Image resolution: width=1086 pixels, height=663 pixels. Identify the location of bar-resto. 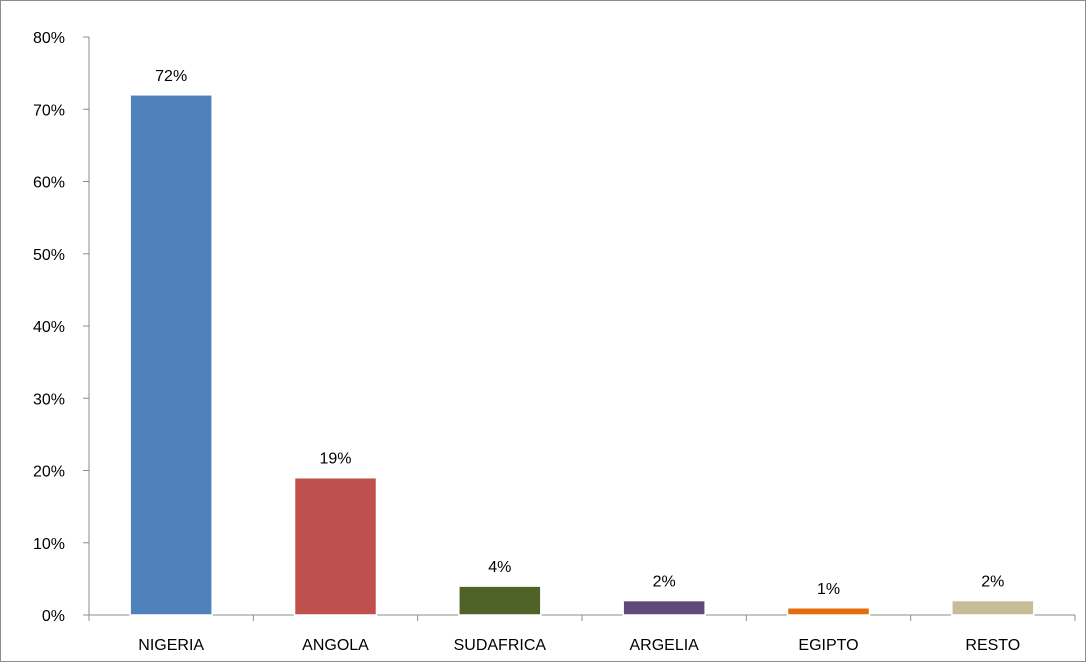
(993, 607).